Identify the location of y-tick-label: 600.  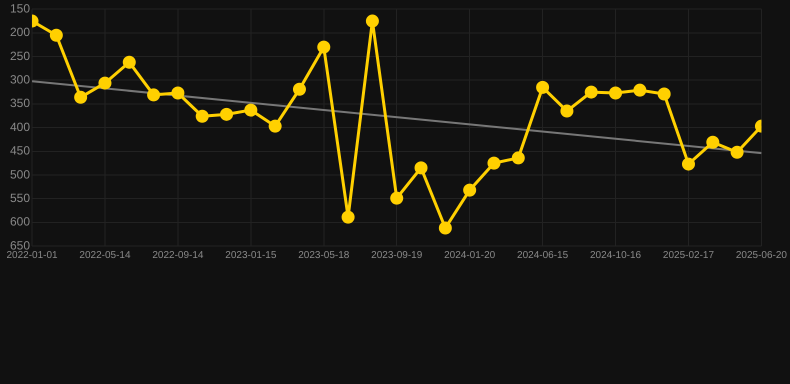
(20, 221).